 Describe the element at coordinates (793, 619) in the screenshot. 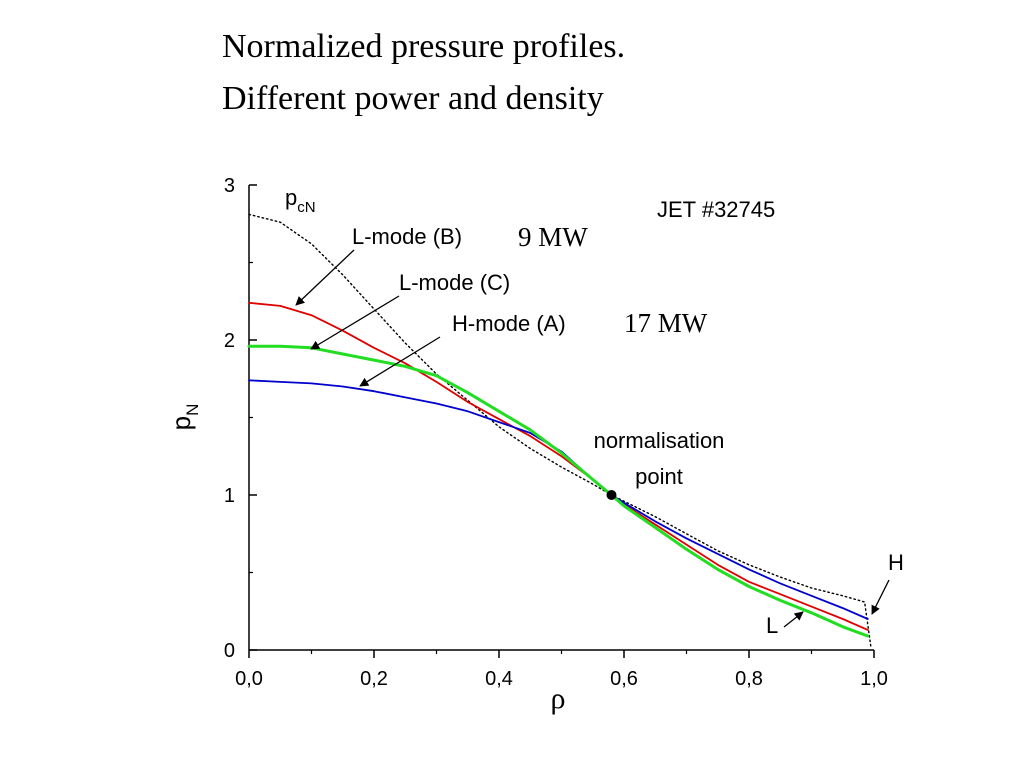

I see `edge-l-arrow` at that location.